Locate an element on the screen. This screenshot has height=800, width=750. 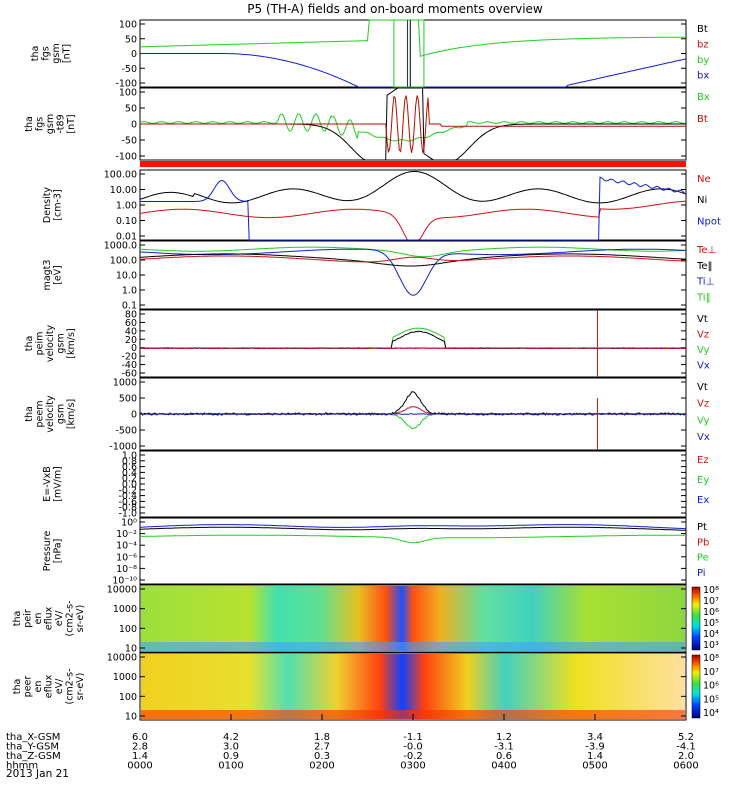
trace-ni is located at coordinates (413, 187).